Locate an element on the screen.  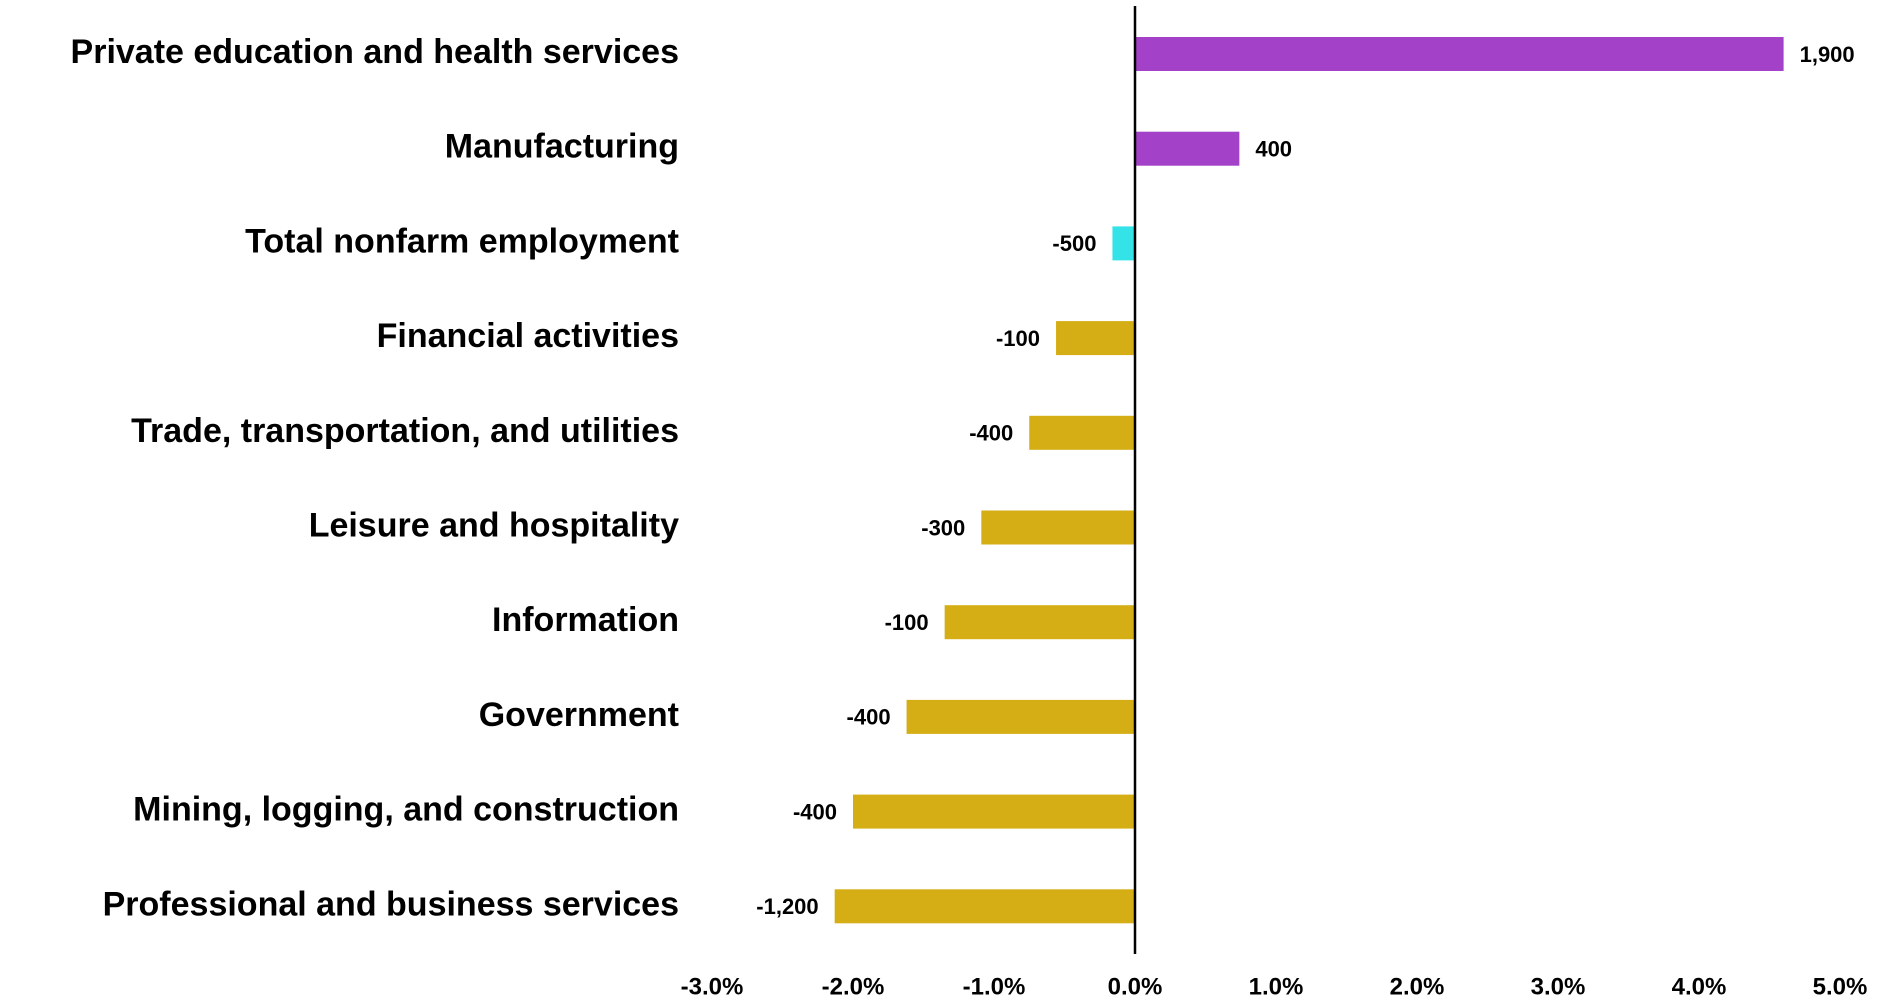
category-label: Government is located at coordinates (579, 715).